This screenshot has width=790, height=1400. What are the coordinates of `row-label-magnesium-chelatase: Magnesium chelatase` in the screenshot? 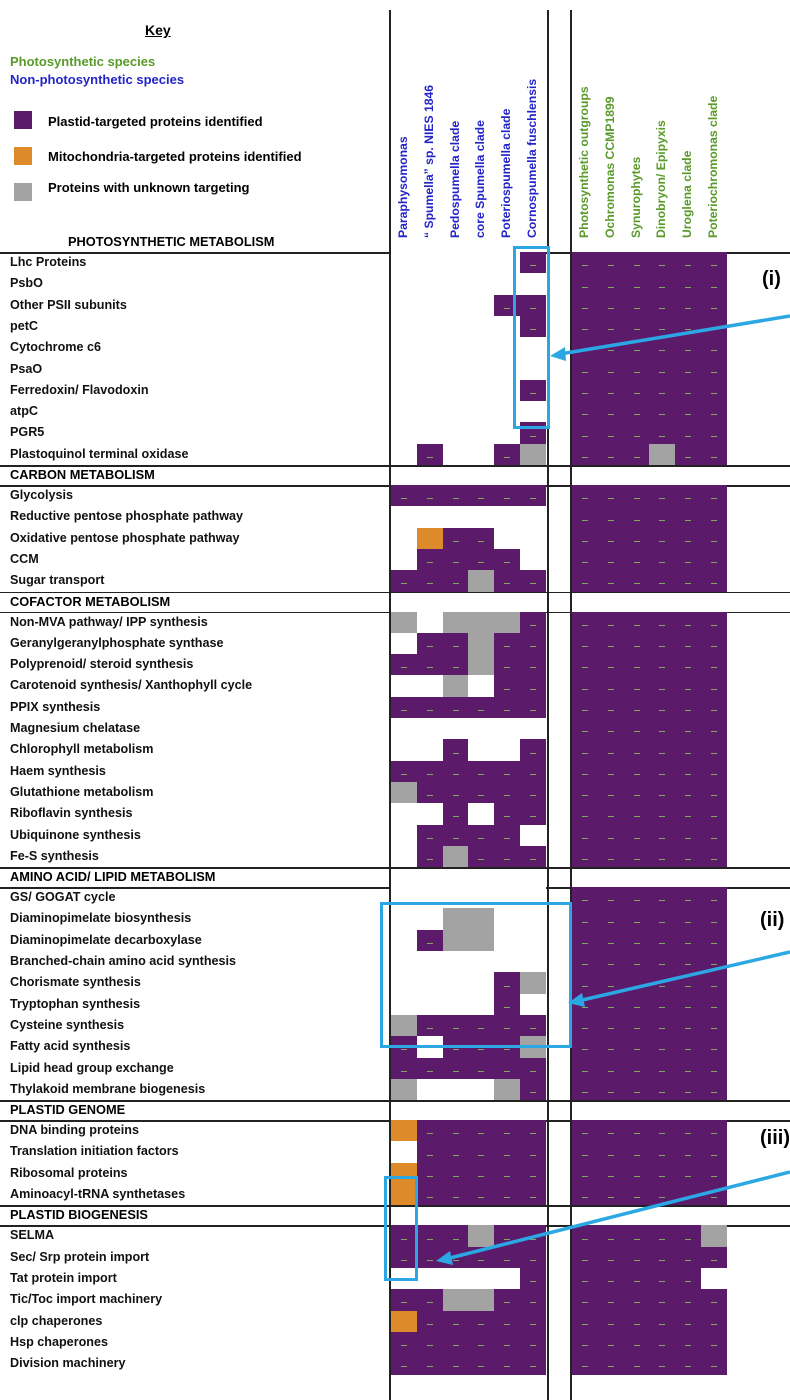 It's located at (75, 728).